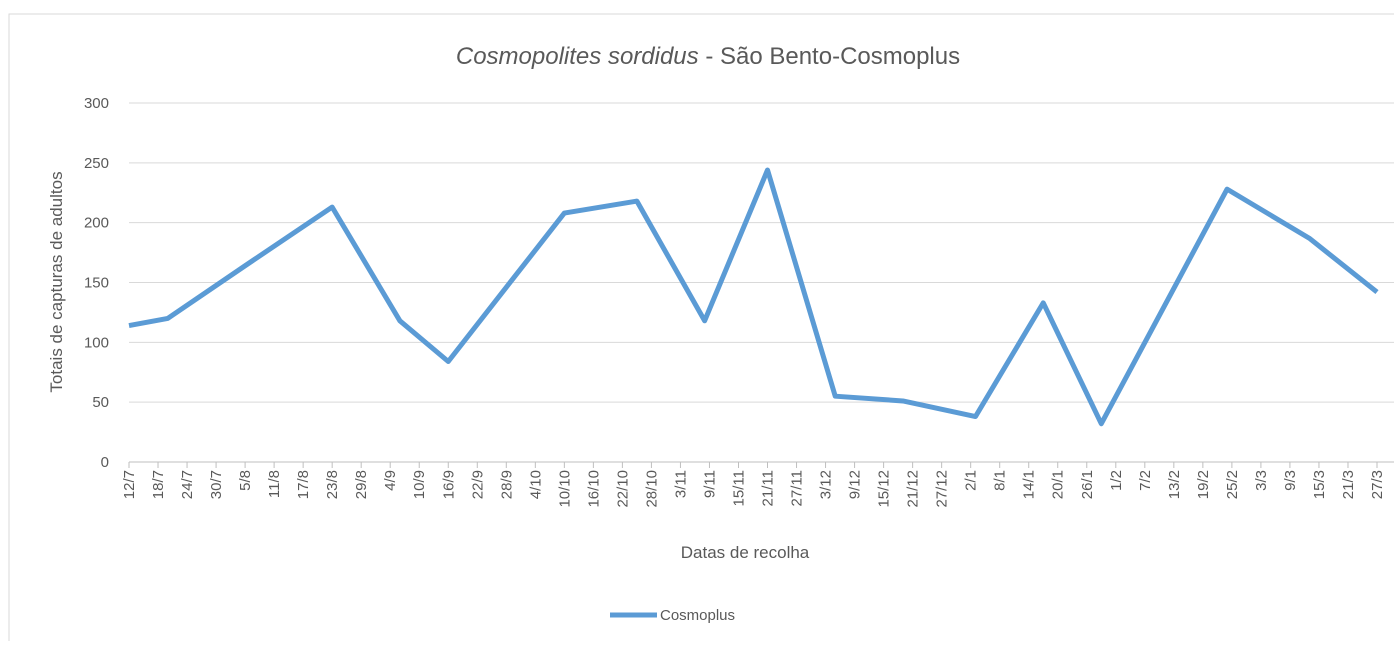 The height and width of the screenshot is (646, 1394). Describe the element at coordinates (1232, 484) in the screenshot. I see `x-tick-label: 25/2` at that location.